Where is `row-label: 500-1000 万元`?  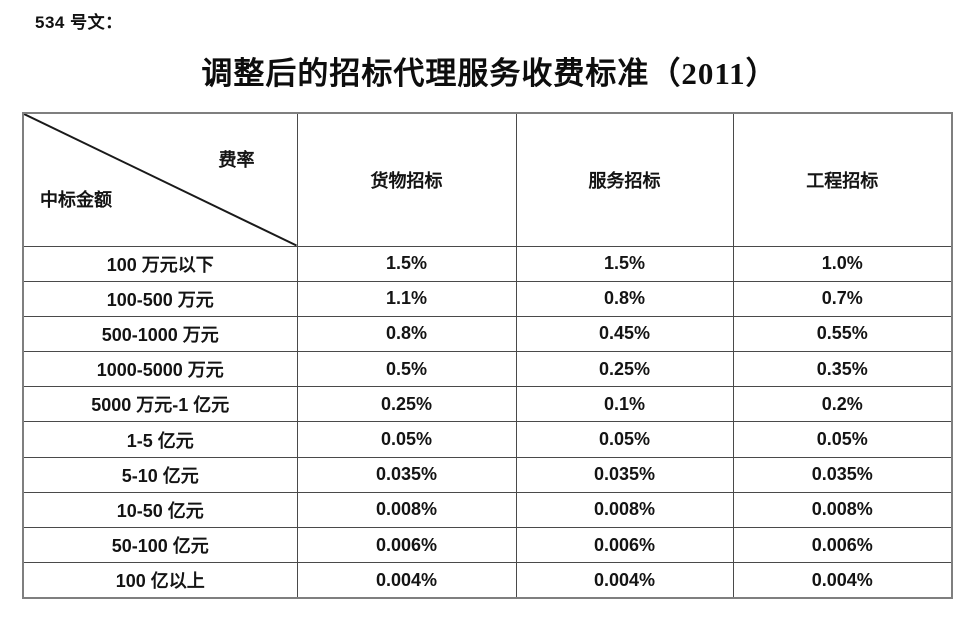 row-label: 500-1000 万元 is located at coordinates (160, 334).